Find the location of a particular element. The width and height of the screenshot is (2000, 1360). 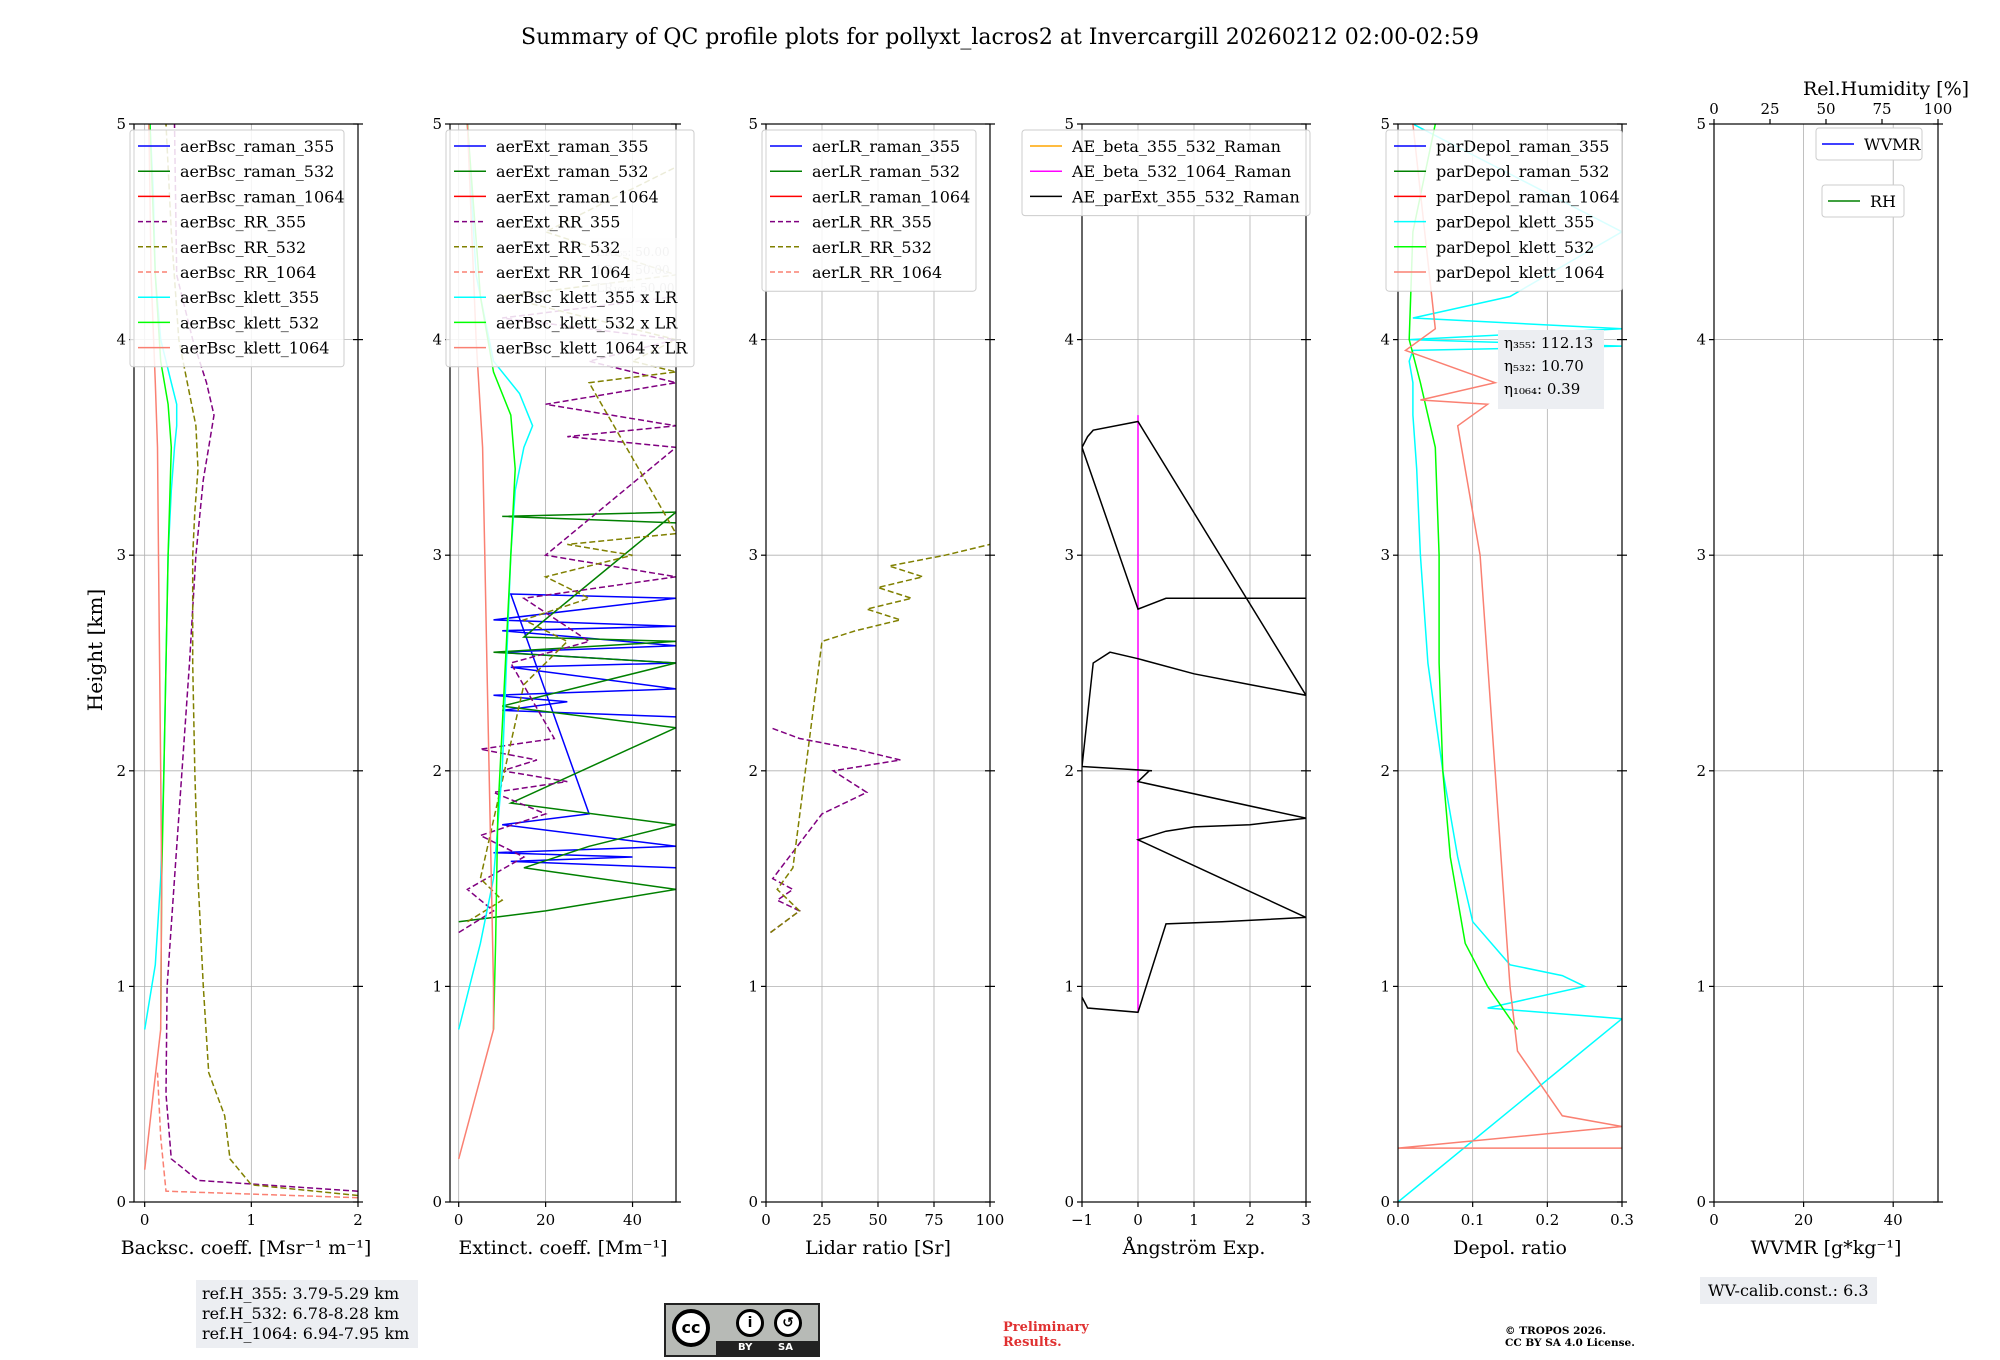

x-axis-label: Extinct. coeff. [Mm⁻¹] is located at coordinates (562, 1248).